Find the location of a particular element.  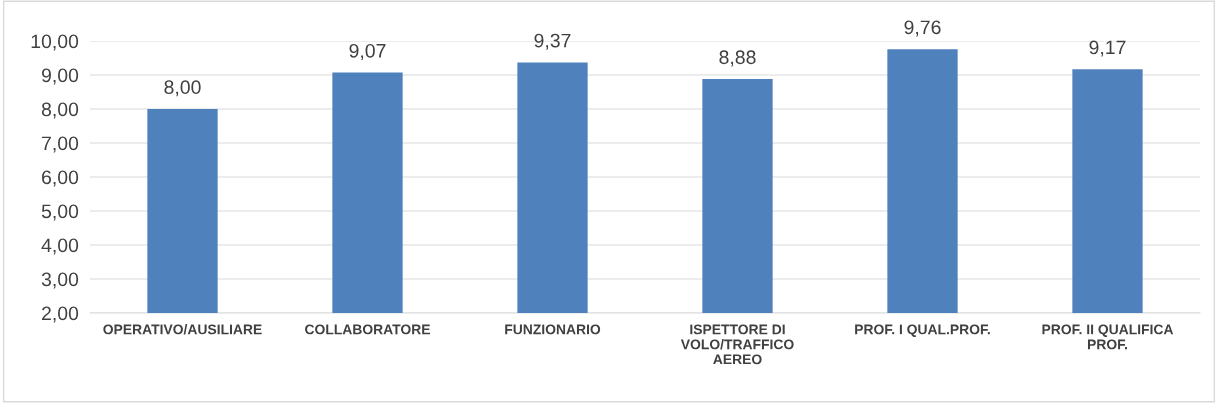

x-tick-label: FUNZIONARIO is located at coordinates (553, 329).